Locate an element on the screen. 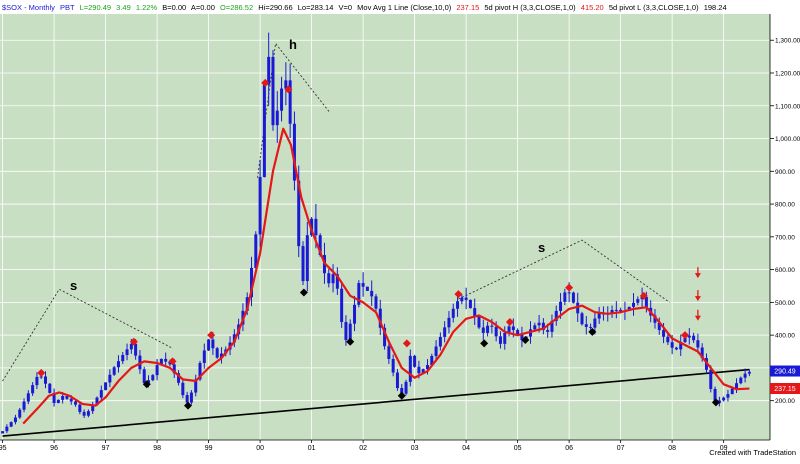 The image size is (800, 464). footer-credit: Created with TradeStation is located at coordinates (752, 452).